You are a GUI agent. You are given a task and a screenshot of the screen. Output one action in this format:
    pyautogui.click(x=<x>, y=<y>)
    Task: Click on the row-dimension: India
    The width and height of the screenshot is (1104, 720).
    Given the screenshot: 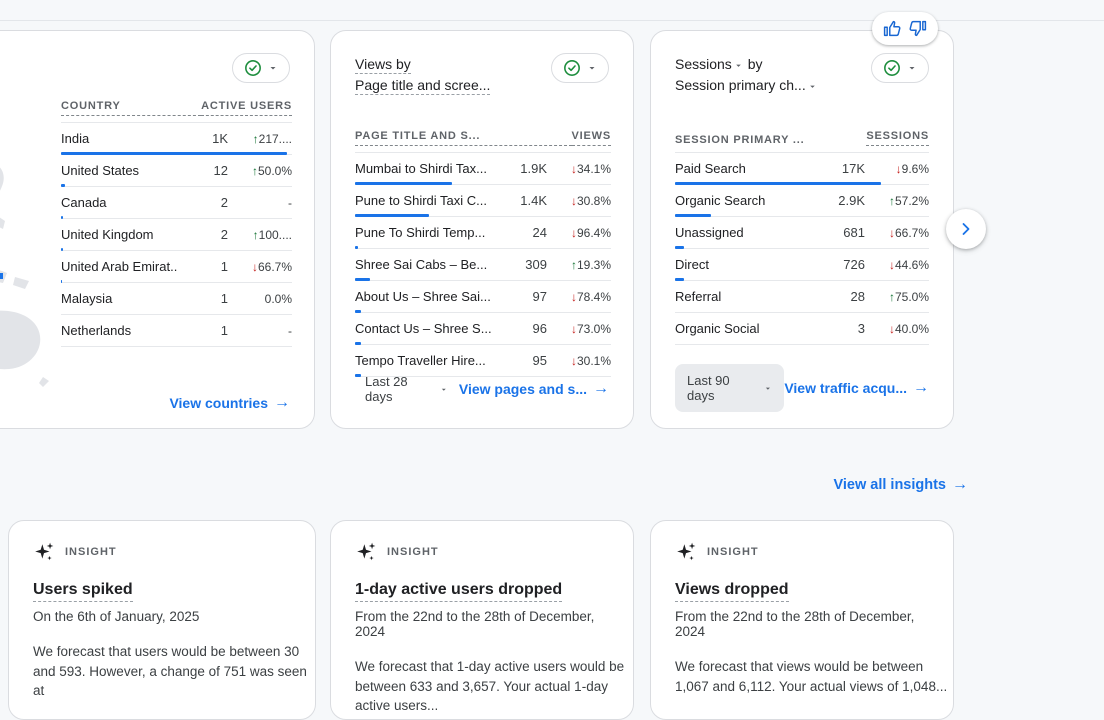 What is the action you would take?
    pyautogui.click(x=75, y=138)
    